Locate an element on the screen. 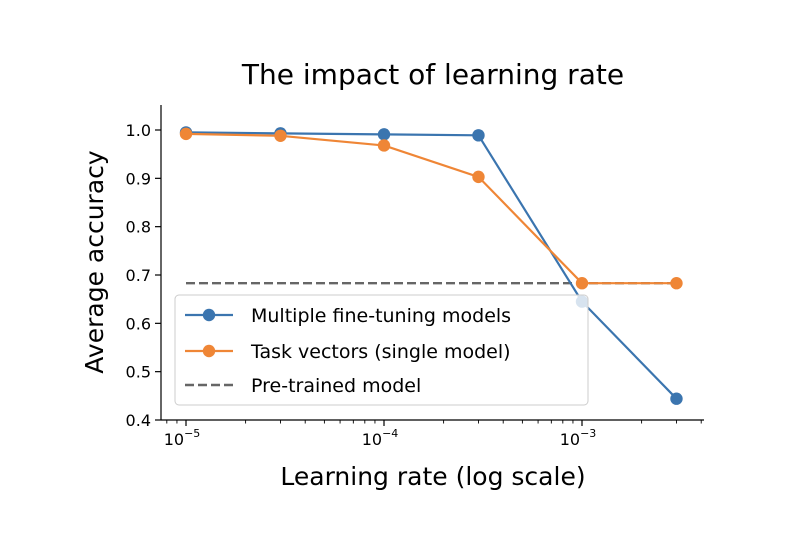  y-ticks: 0.4 0.5 0.6 0.7 0.8 0.9 1.0 is located at coordinates (143, 275).